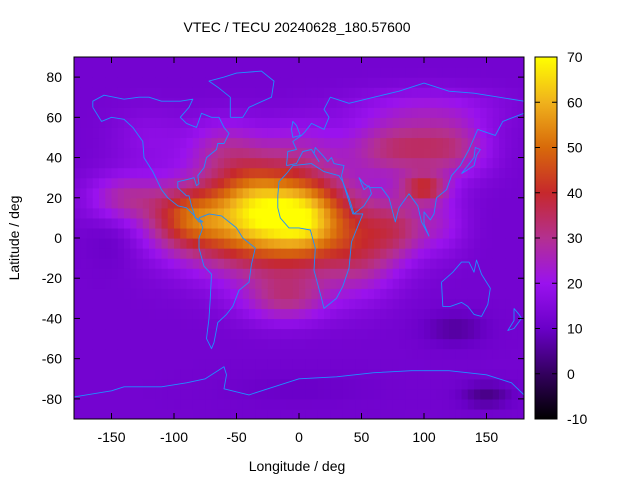 This screenshot has width=640, height=480. I want to click on coastline-australia, so click(466, 288).